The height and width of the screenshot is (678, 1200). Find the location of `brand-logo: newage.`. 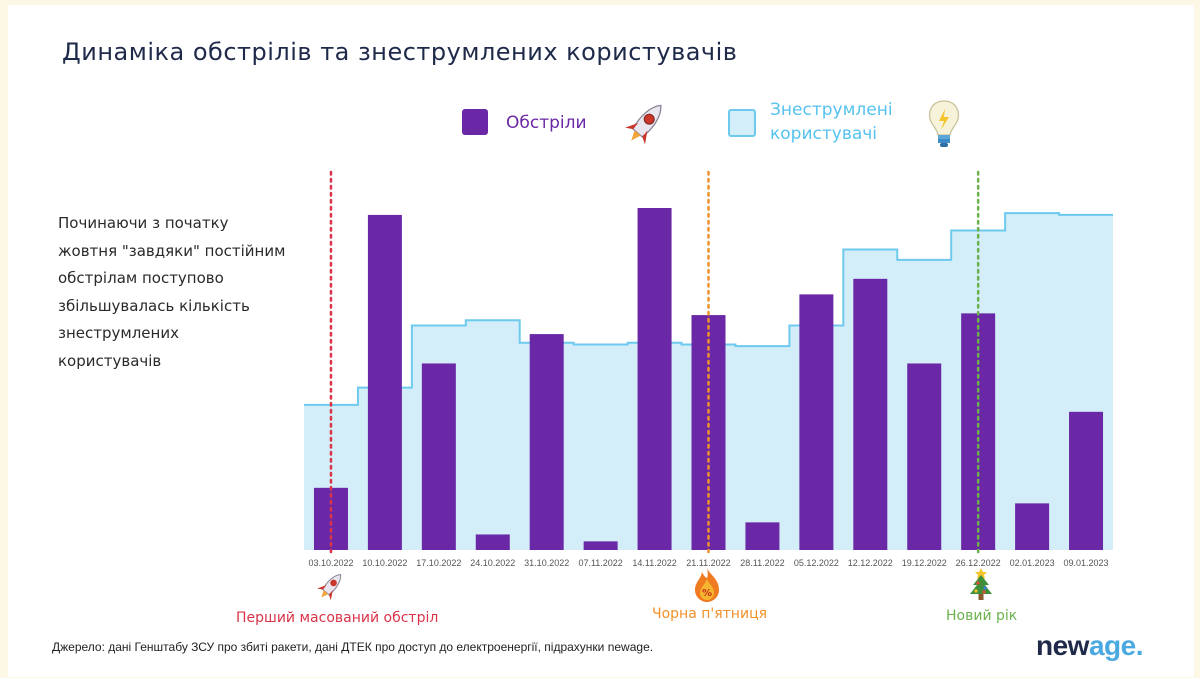

brand-logo: newage. is located at coordinates (1090, 646).